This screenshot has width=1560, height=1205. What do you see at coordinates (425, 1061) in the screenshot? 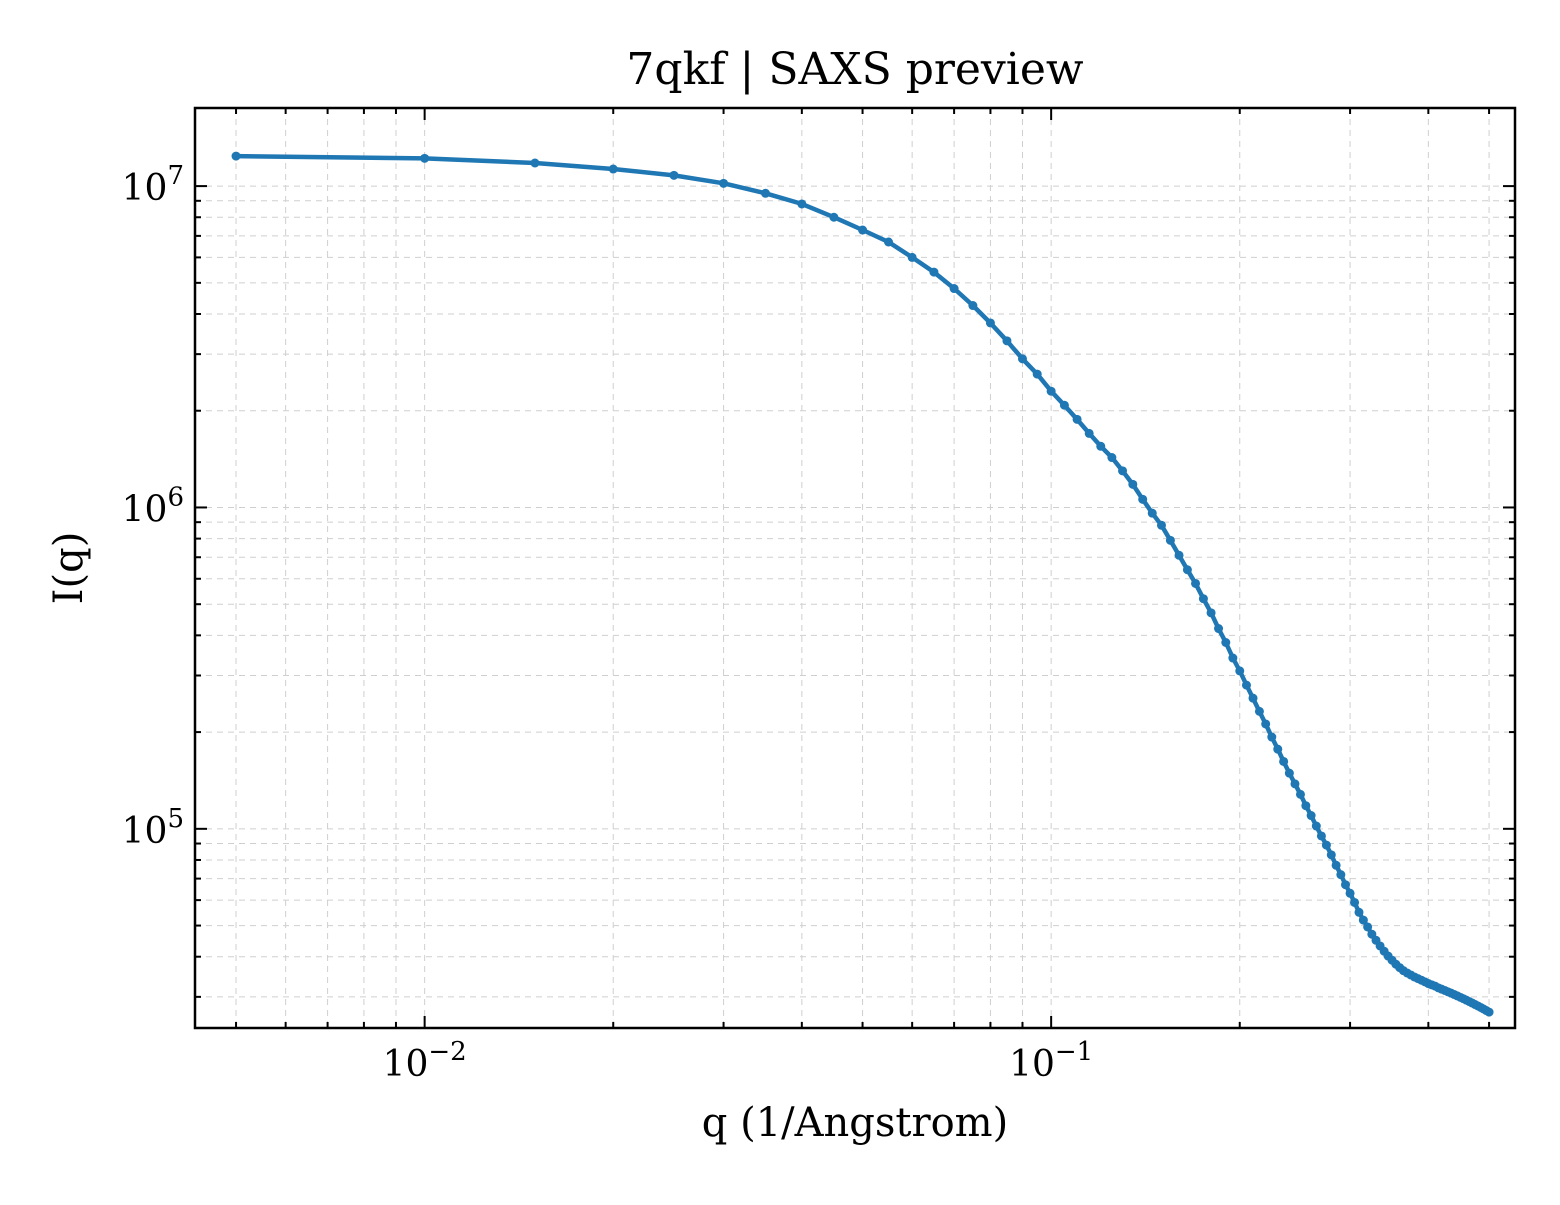
I see `x-tick-label: 10⁻²` at bounding box center [425, 1061].